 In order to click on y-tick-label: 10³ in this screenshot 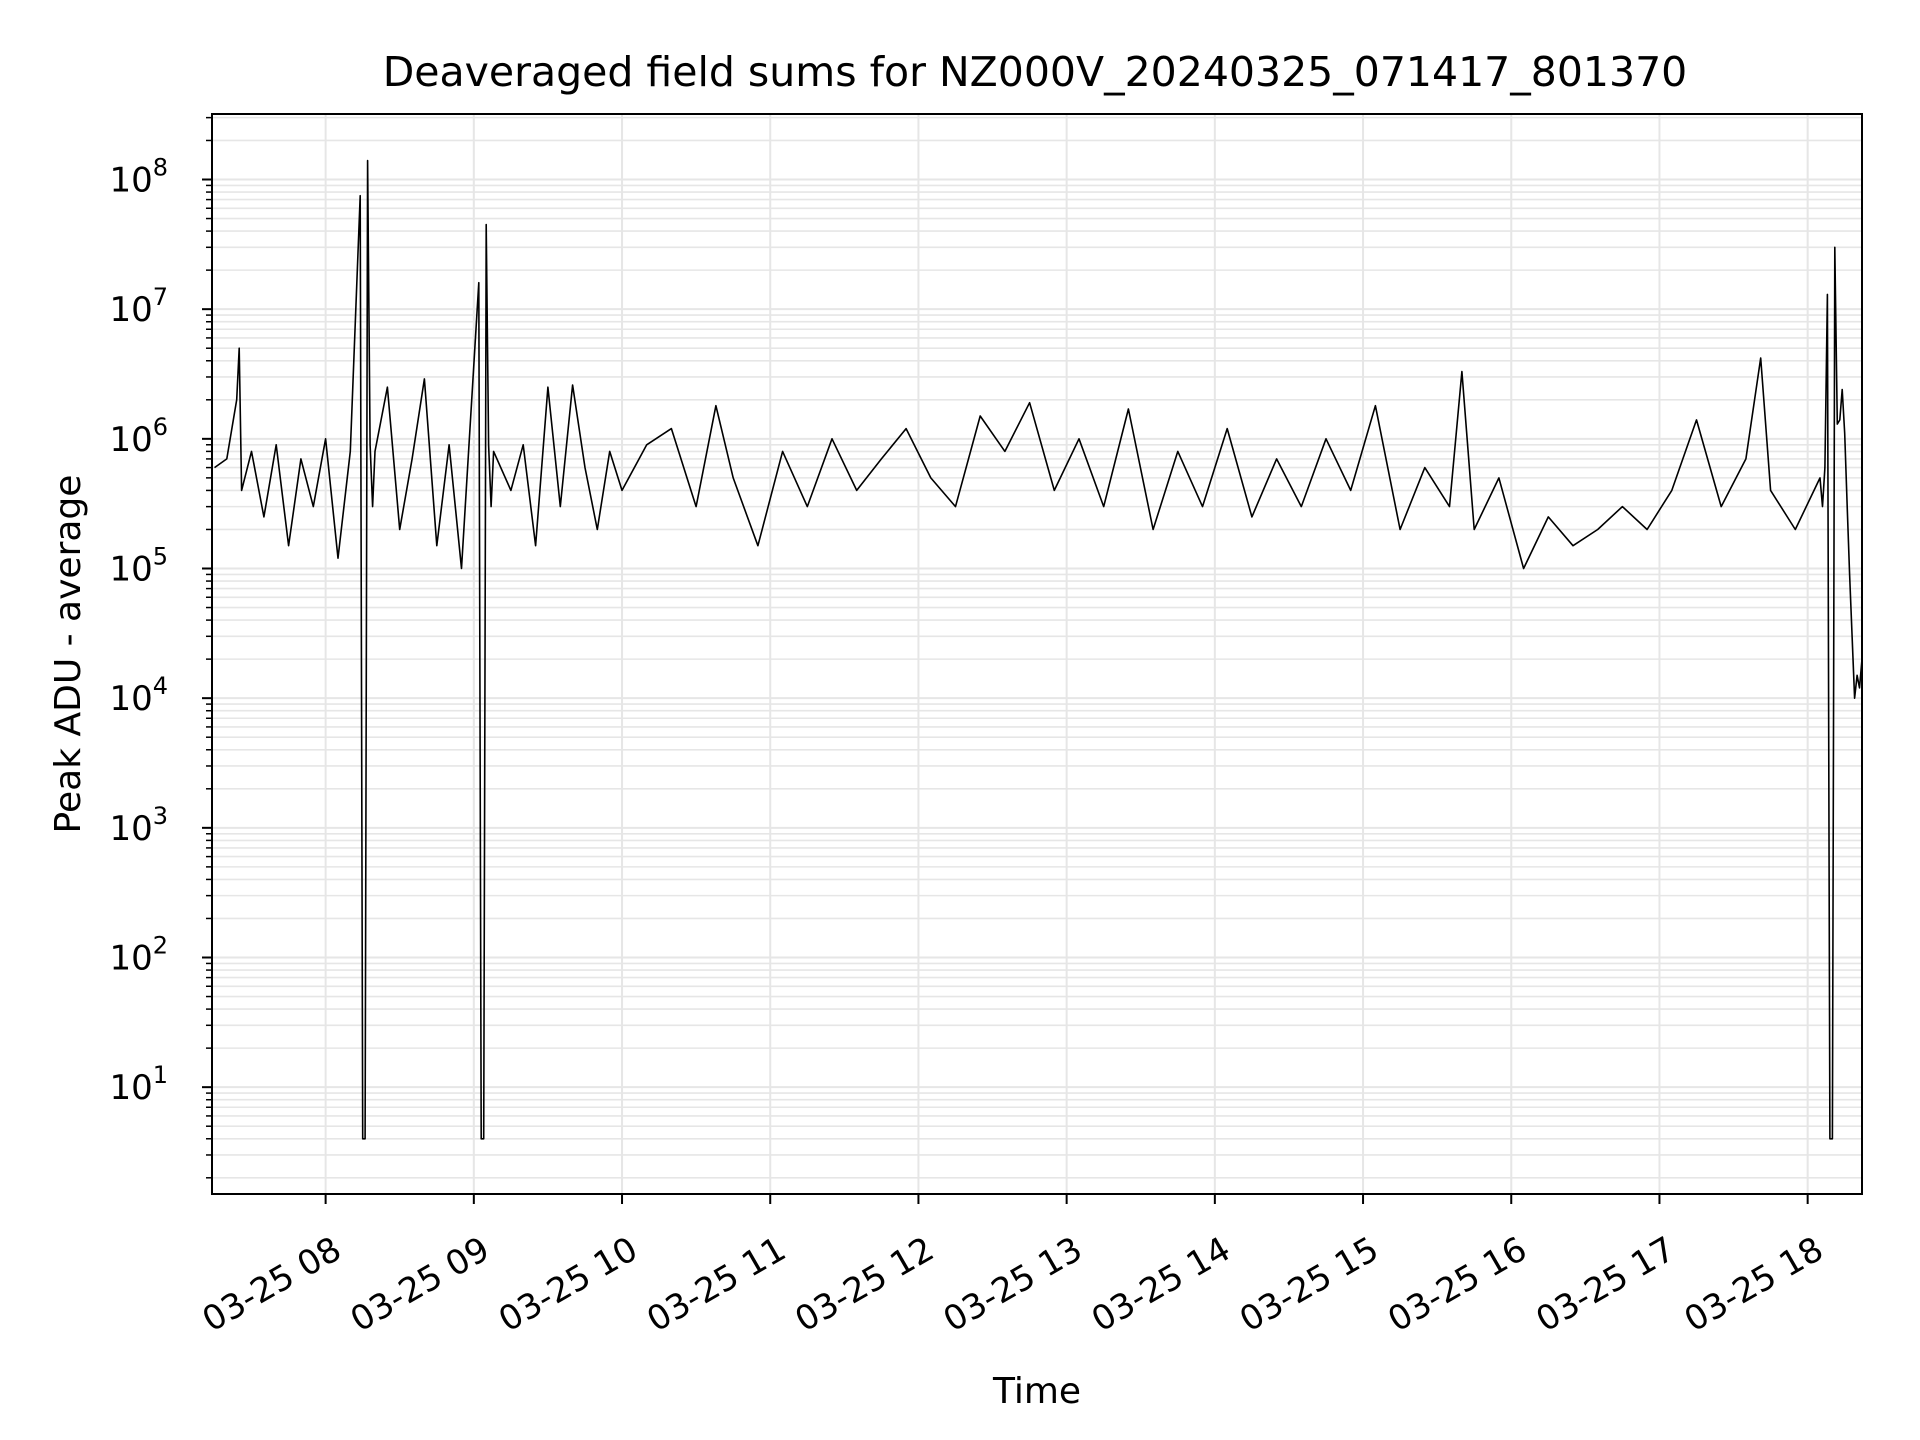, I will do `click(138, 825)`.